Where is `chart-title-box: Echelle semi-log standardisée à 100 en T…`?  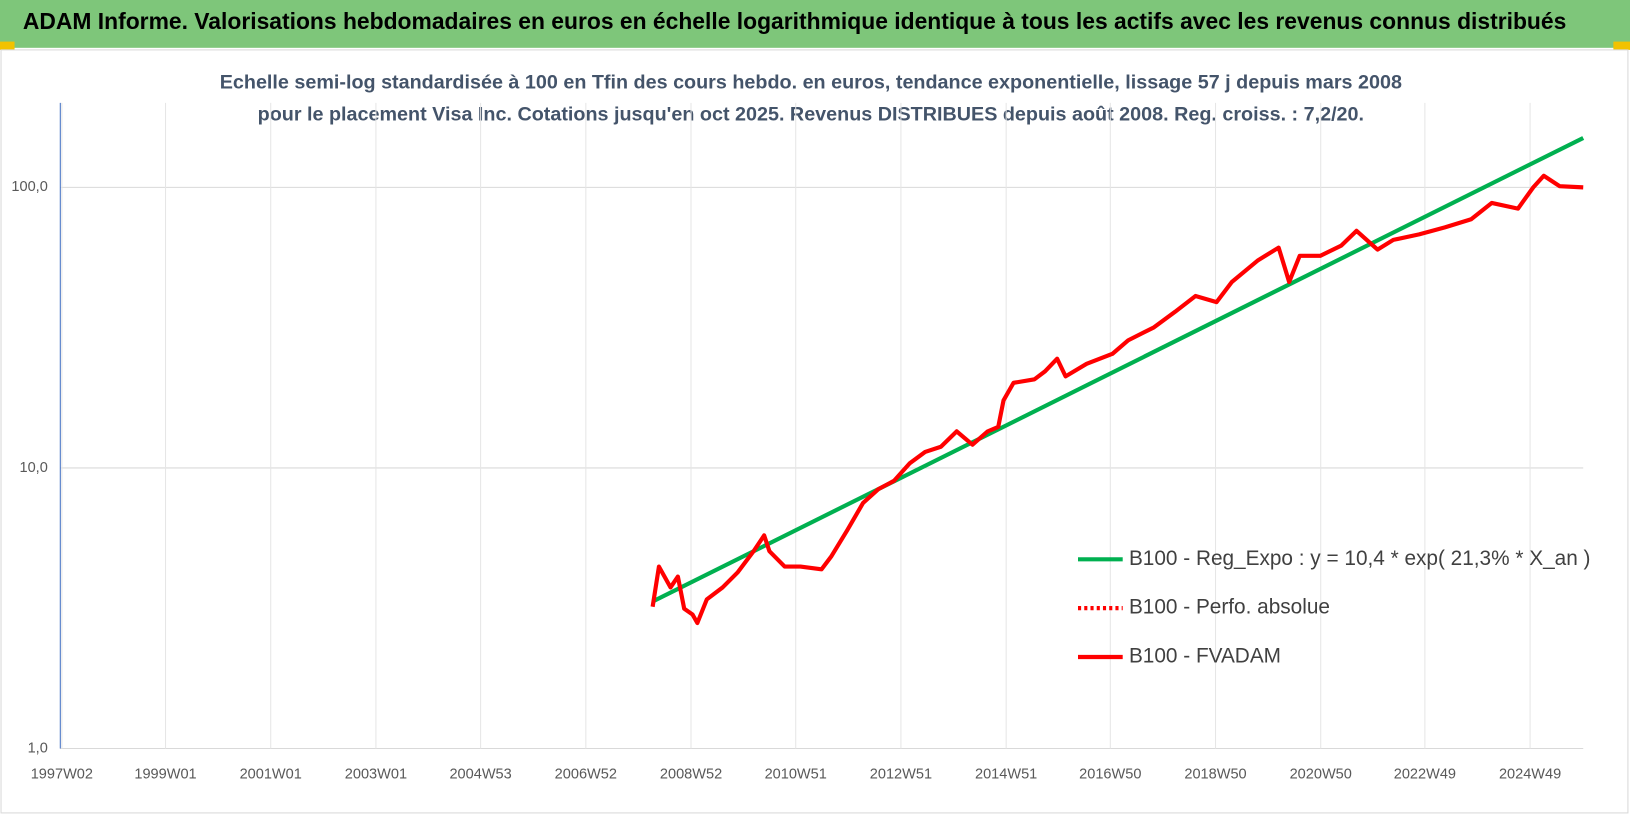 chart-title-box: Echelle semi-log standardisée à 100 en T… is located at coordinates (810, 98).